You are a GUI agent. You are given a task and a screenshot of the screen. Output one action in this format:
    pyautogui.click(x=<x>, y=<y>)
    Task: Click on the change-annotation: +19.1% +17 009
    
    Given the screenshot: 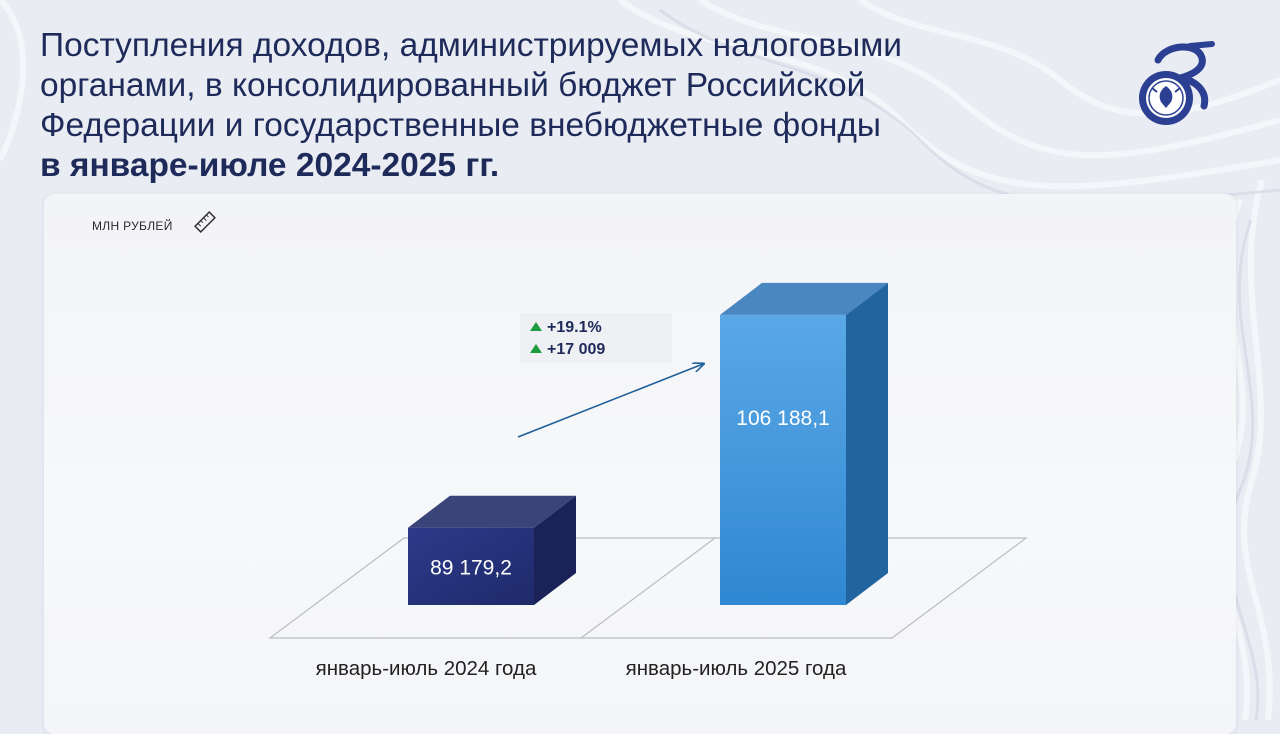 What is the action you would take?
    pyautogui.click(x=596, y=338)
    